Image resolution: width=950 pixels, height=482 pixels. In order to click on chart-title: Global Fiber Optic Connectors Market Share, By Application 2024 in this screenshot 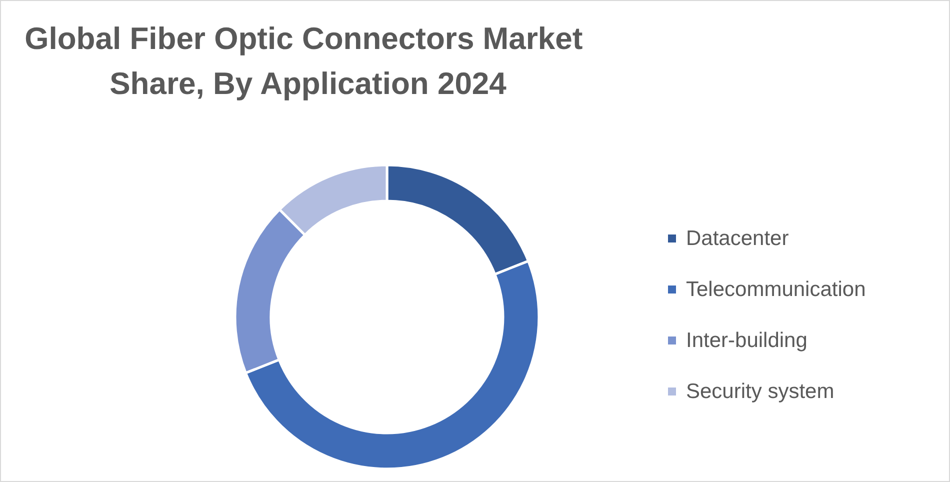, I will do `click(308, 61)`.